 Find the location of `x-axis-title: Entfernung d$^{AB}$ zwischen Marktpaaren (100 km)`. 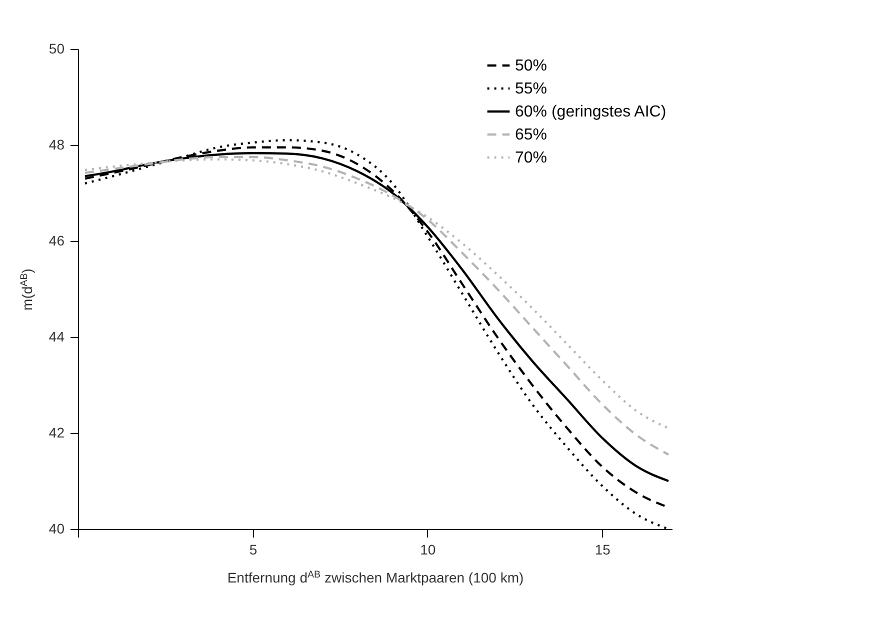

x-axis-title: Entfernung d$^{AB}$ zwischen Marktpaaren (100 km) is located at coordinates (375, 577).